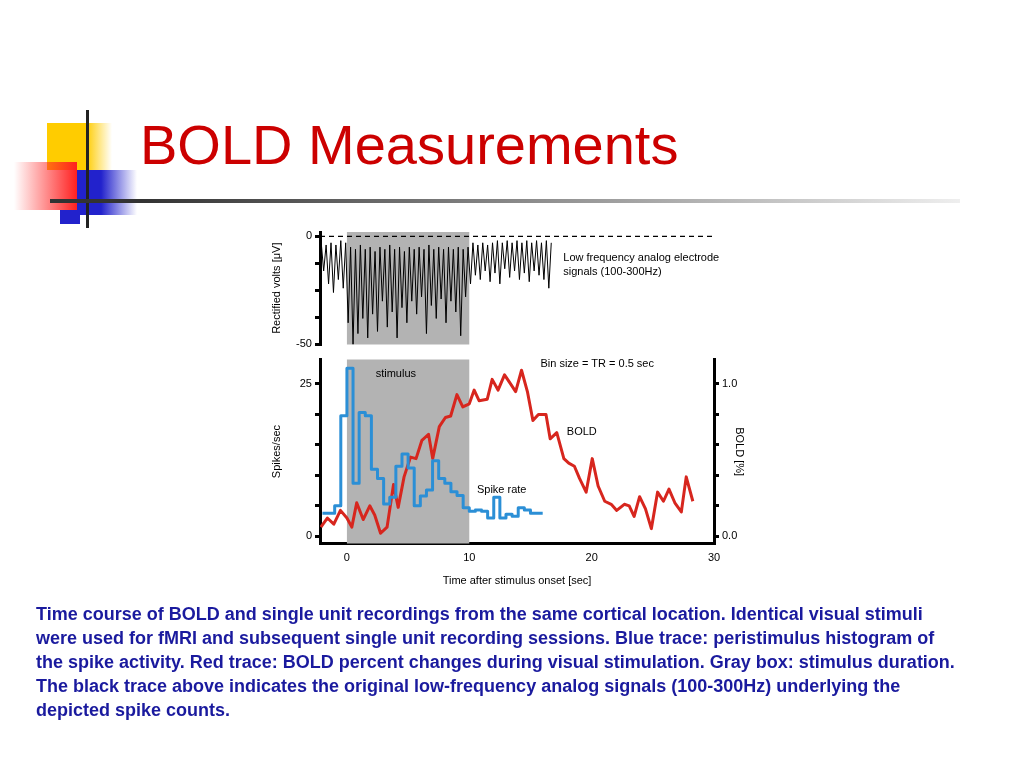 The image size is (1024, 768). I want to click on x-tick-label: 0, so click(346, 557).